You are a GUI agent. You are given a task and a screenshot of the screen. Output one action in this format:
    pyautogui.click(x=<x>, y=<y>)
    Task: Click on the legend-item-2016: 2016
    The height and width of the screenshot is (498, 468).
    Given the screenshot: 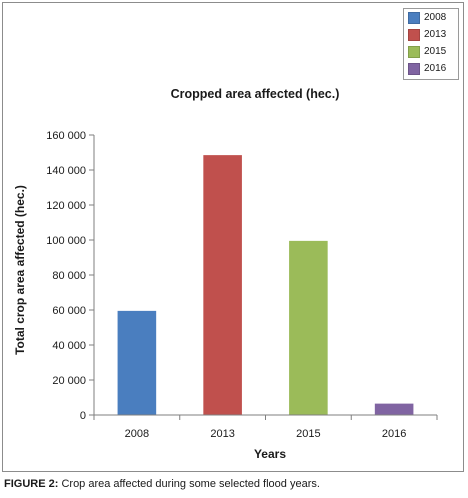 What is the action you would take?
    pyautogui.click(x=431, y=68)
    